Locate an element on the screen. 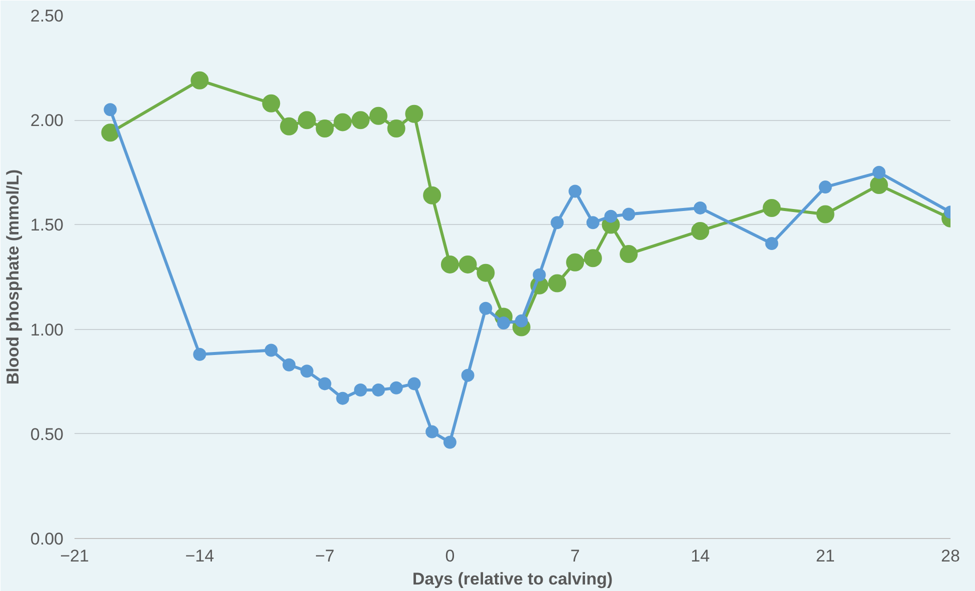  x-tick-label: 28 is located at coordinates (950, 556).